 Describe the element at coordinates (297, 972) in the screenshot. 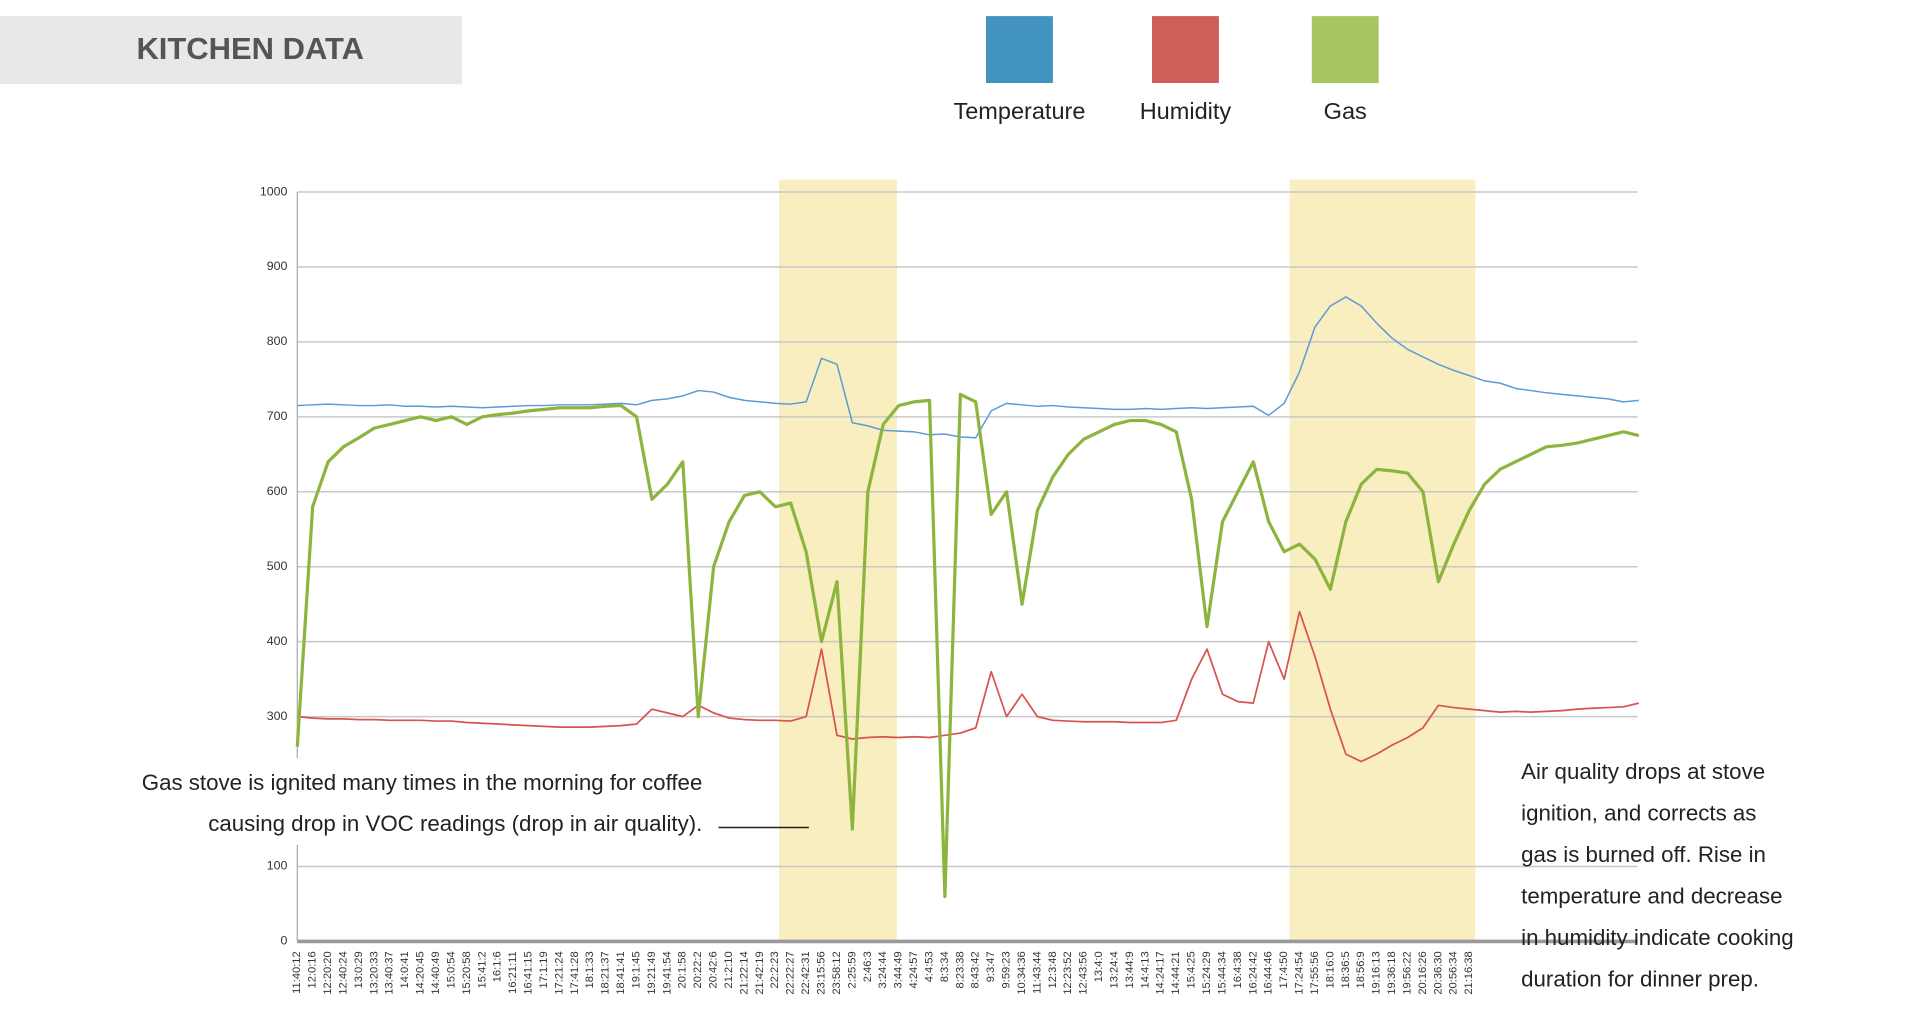

I see `x-tick-label: 11:40:12` at that location.